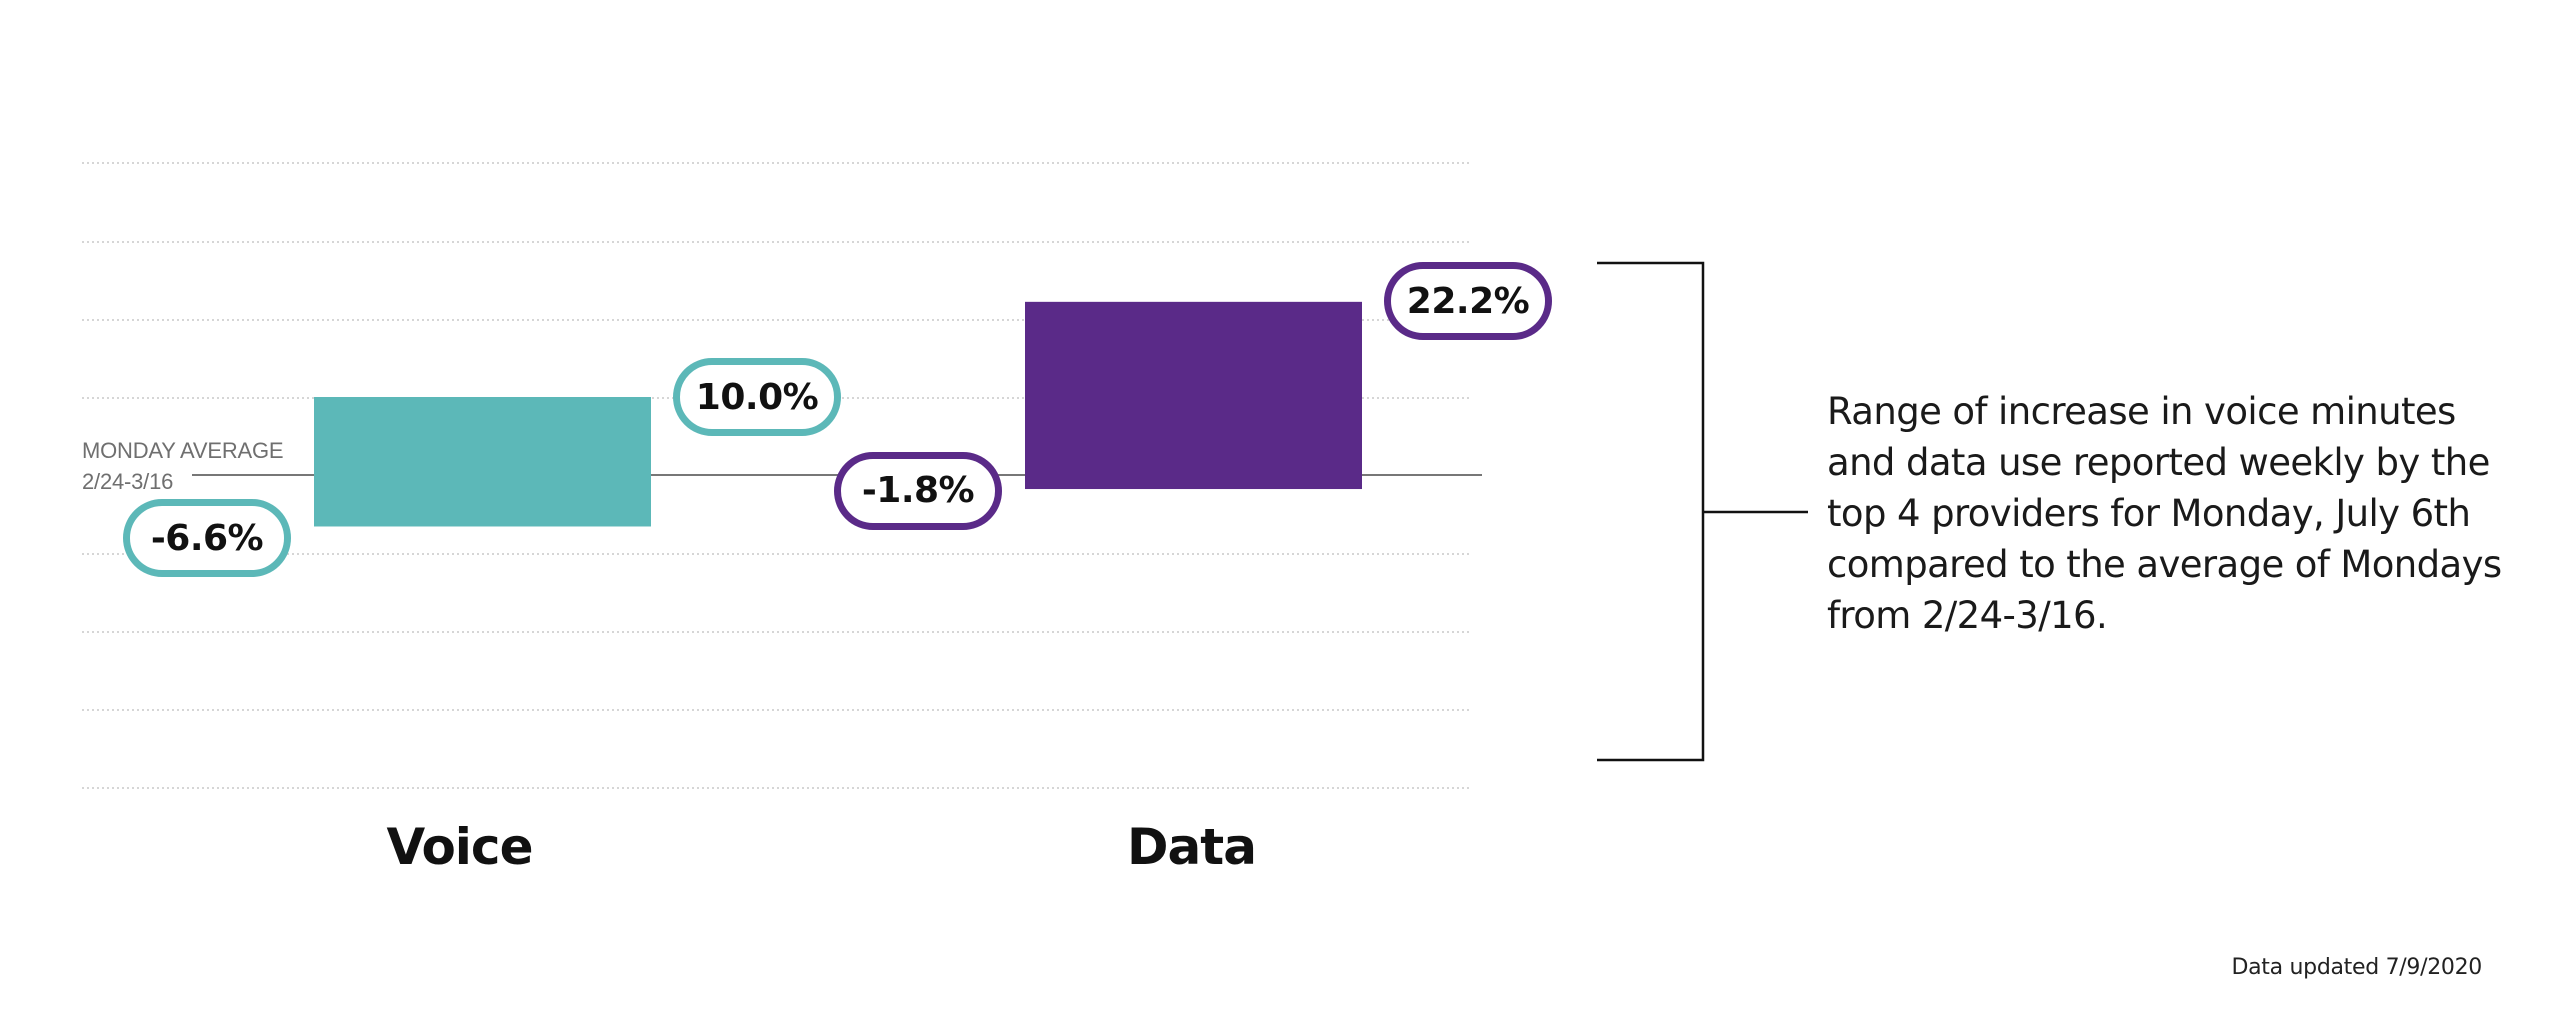  Describe the element at coordinates (2149, 513) in the screenshot. I see `annotation-line: top 4 providers for Monday, July 6th` at that location.